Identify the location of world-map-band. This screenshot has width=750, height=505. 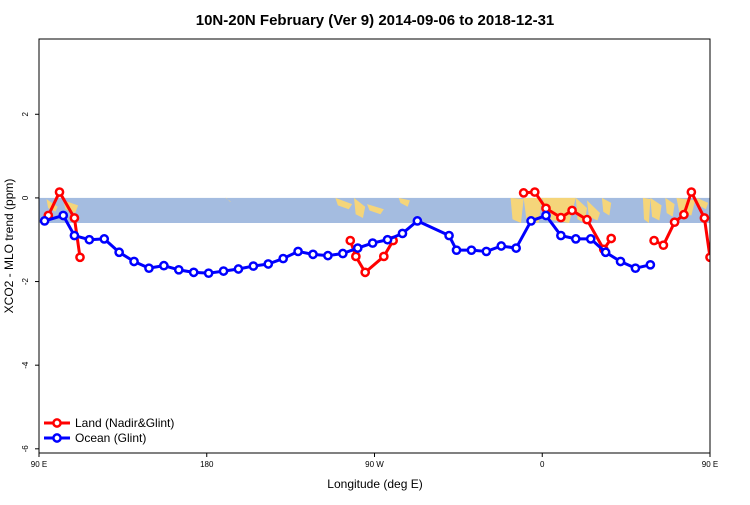
(374, 210).